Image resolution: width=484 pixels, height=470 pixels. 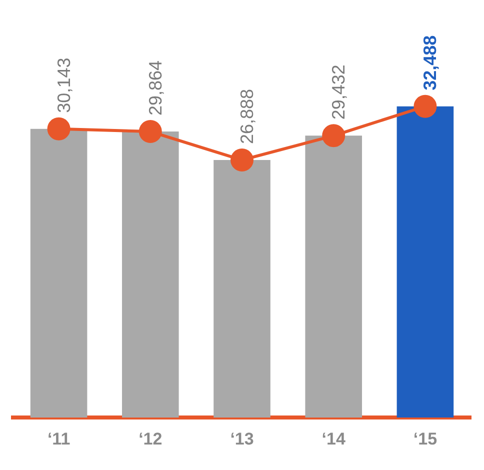 I want to click on data-label: 29,432, so click(x=338, y=92).